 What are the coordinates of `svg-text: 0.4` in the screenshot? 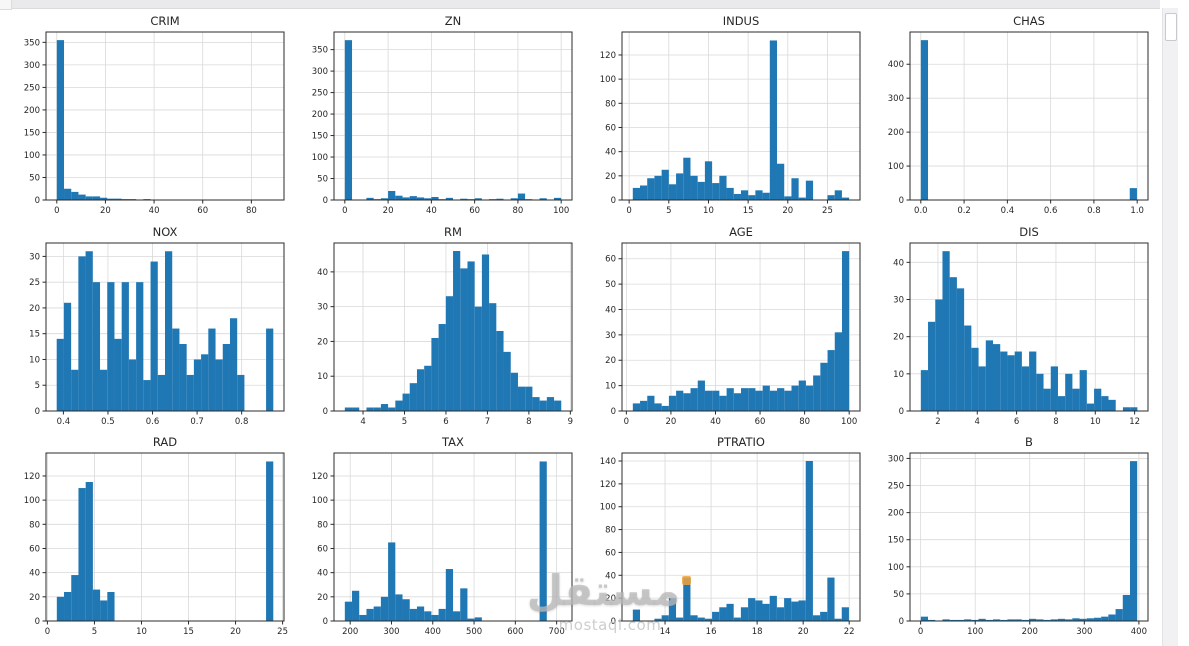 It's located at (1008, 211).